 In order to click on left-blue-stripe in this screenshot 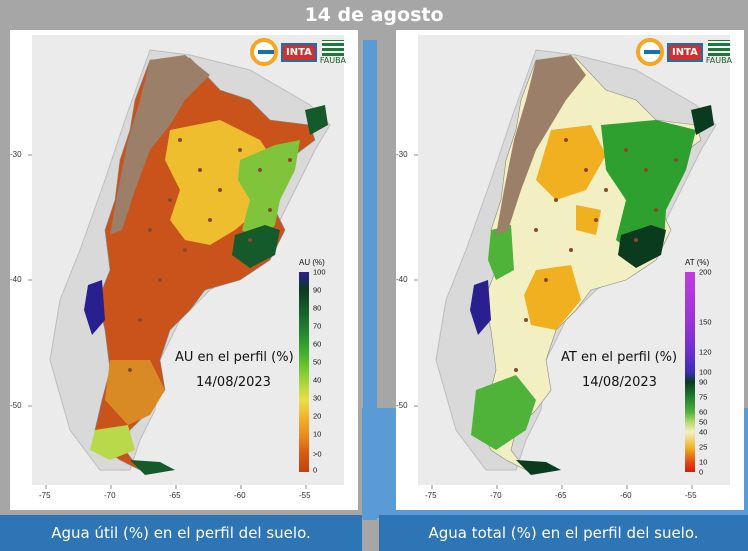, I will do `click(370, 280)`.